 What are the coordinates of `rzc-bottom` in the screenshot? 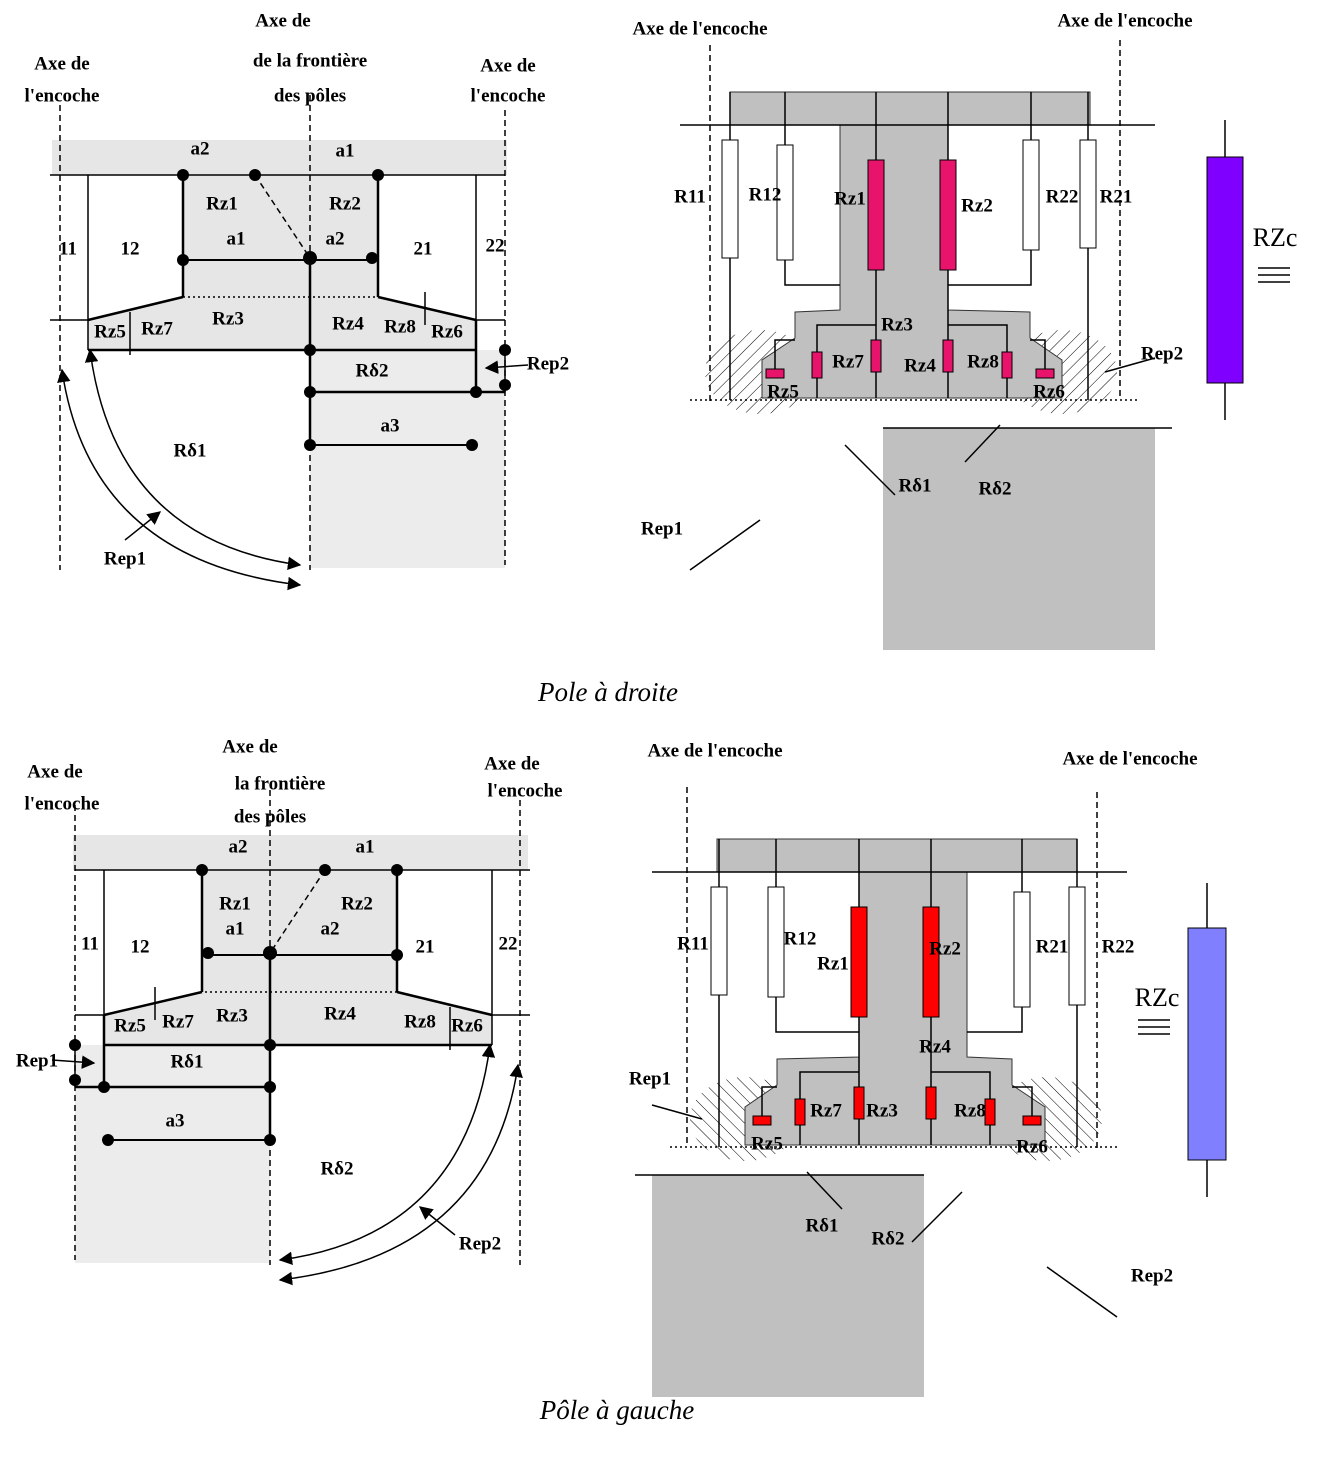 It's located at (1182, 1040).